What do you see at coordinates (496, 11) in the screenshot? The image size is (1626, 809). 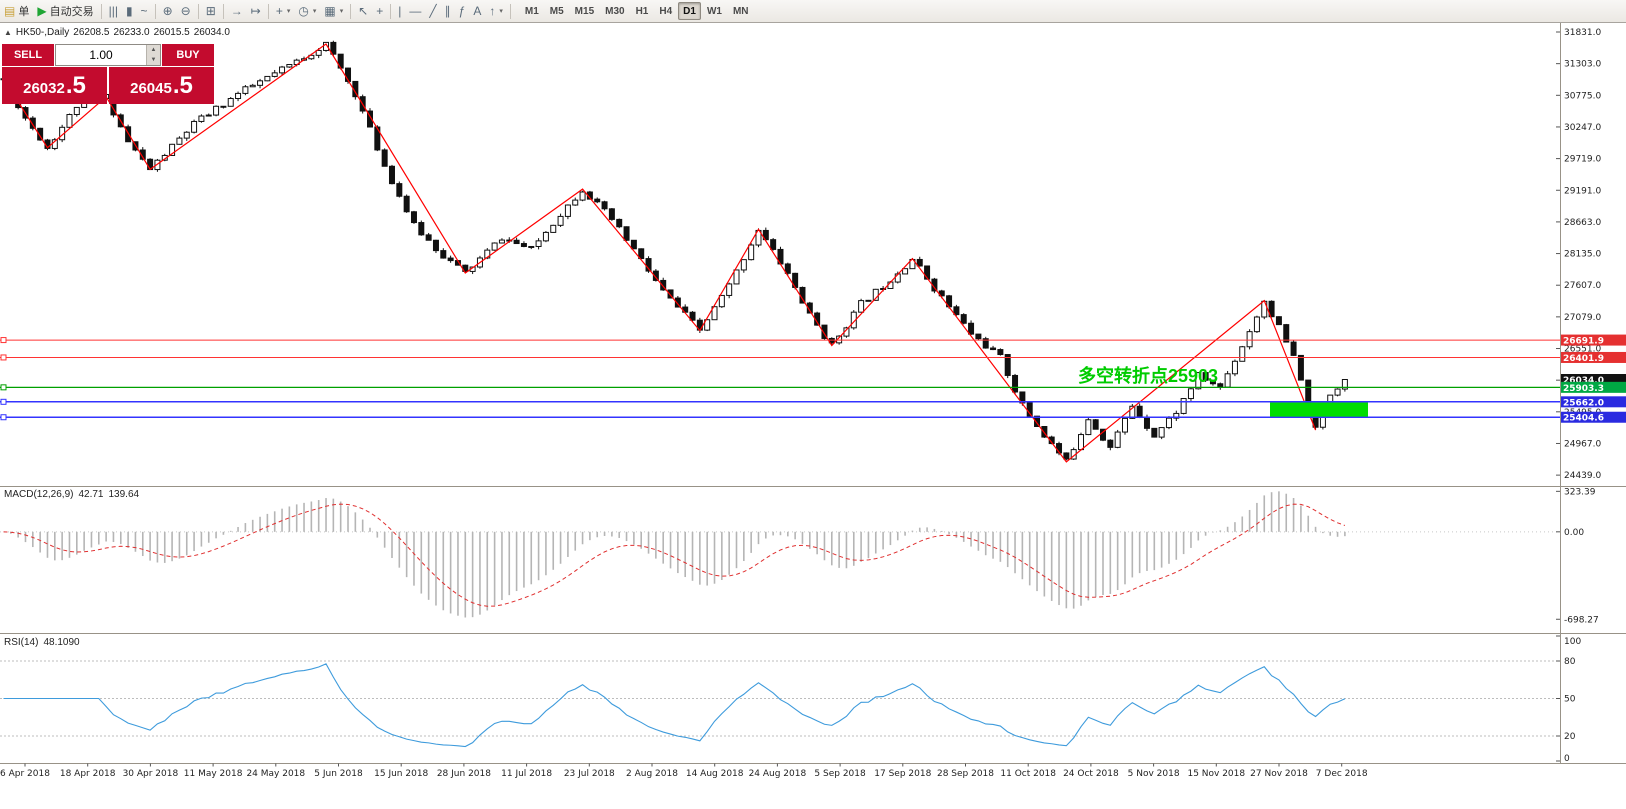 I see `arrows-button: ↑ ▾` at bounding box center [496, 11].